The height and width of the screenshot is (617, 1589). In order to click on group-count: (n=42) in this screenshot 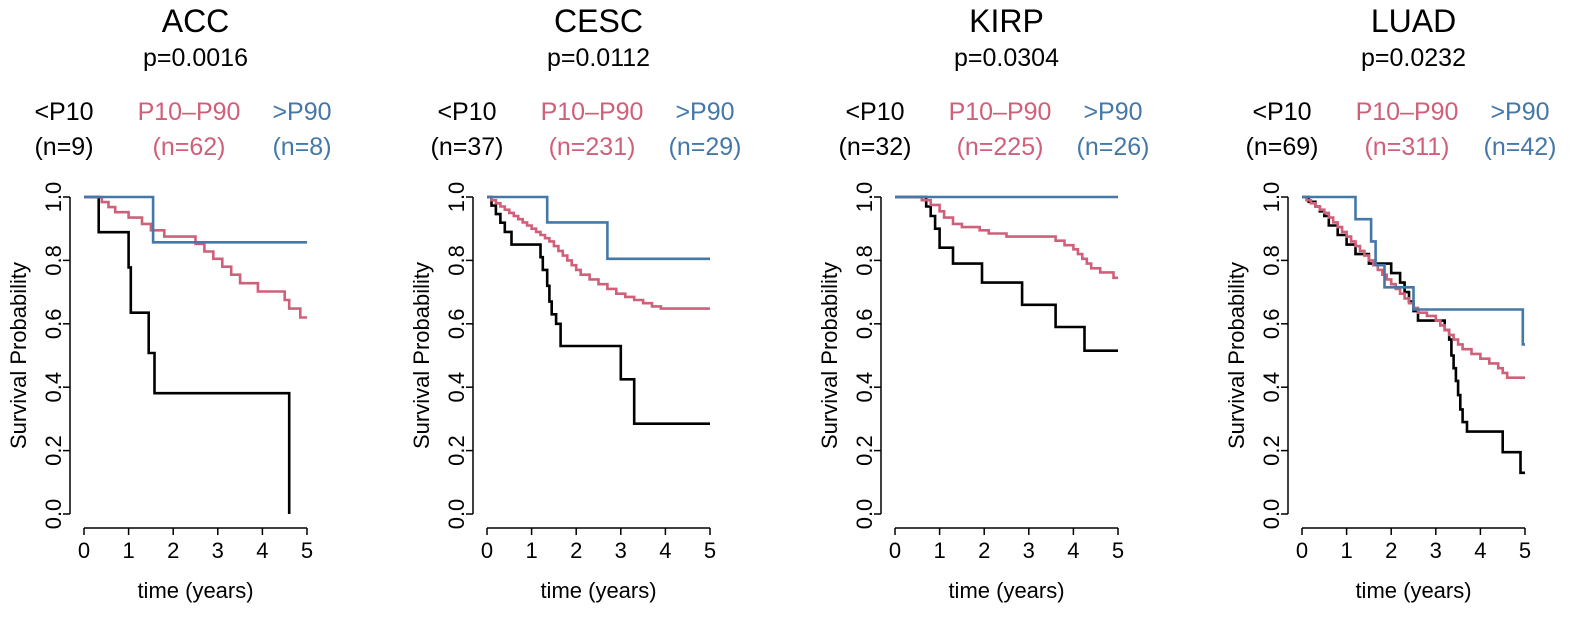, I will do `click(1520, 147)`.